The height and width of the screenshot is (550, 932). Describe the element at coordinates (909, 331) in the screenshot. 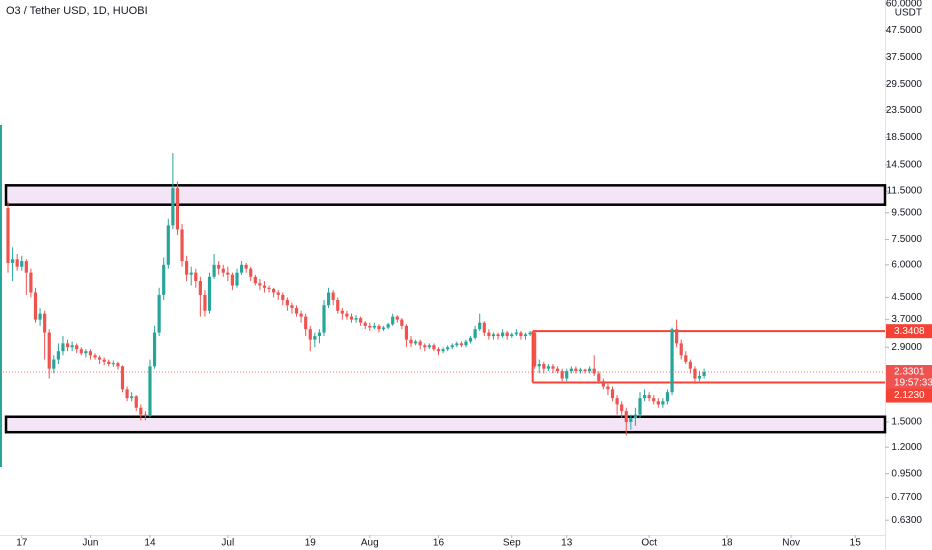

I see `price-box-top-label: 3.3408` at that location.